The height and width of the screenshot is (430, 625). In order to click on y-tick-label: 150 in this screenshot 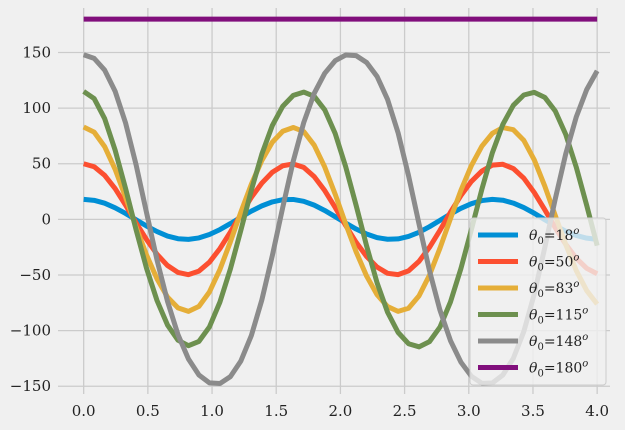, I will do `click(36, 52)`.